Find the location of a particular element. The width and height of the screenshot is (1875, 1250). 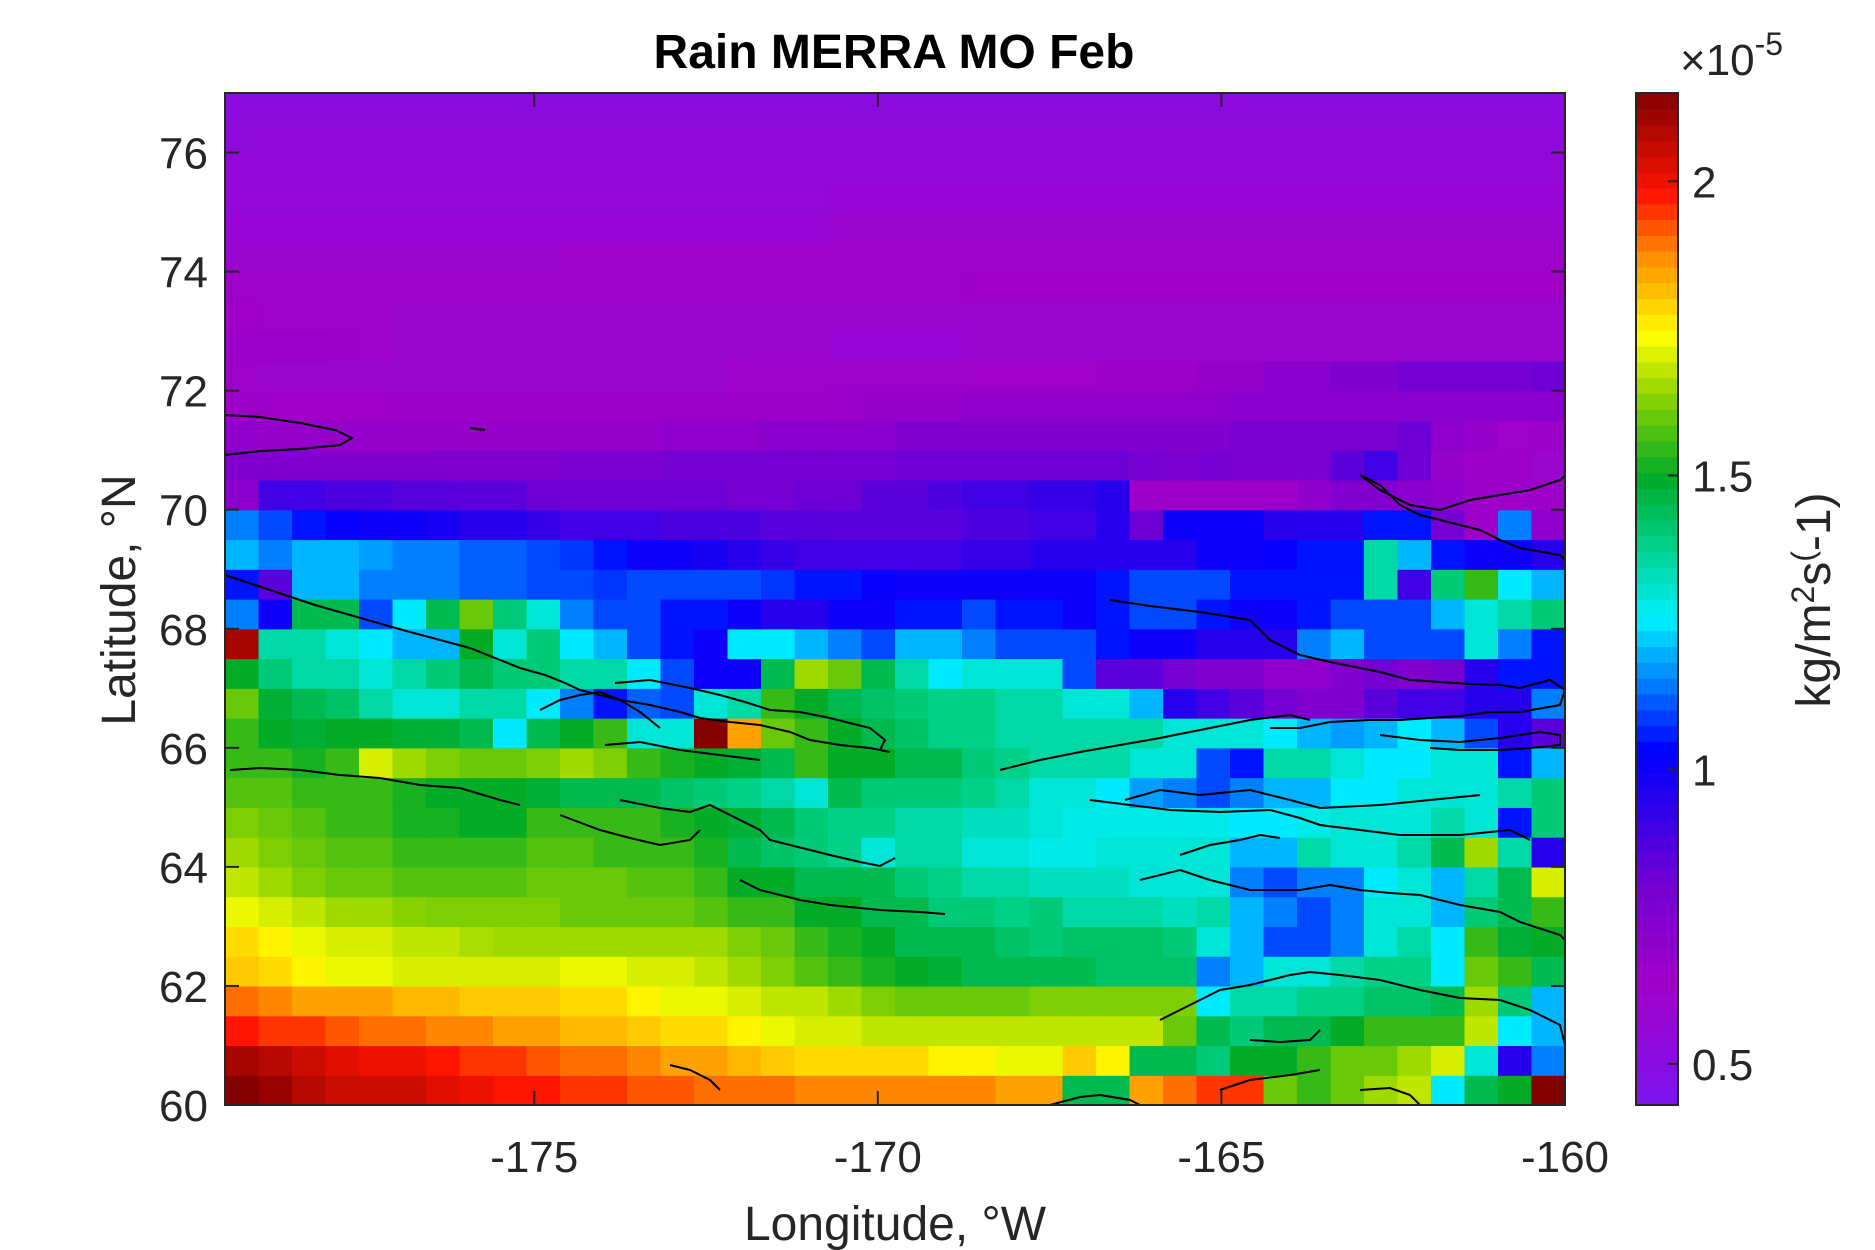

y-tick-label: 74 is located at coordinates (183, 273).